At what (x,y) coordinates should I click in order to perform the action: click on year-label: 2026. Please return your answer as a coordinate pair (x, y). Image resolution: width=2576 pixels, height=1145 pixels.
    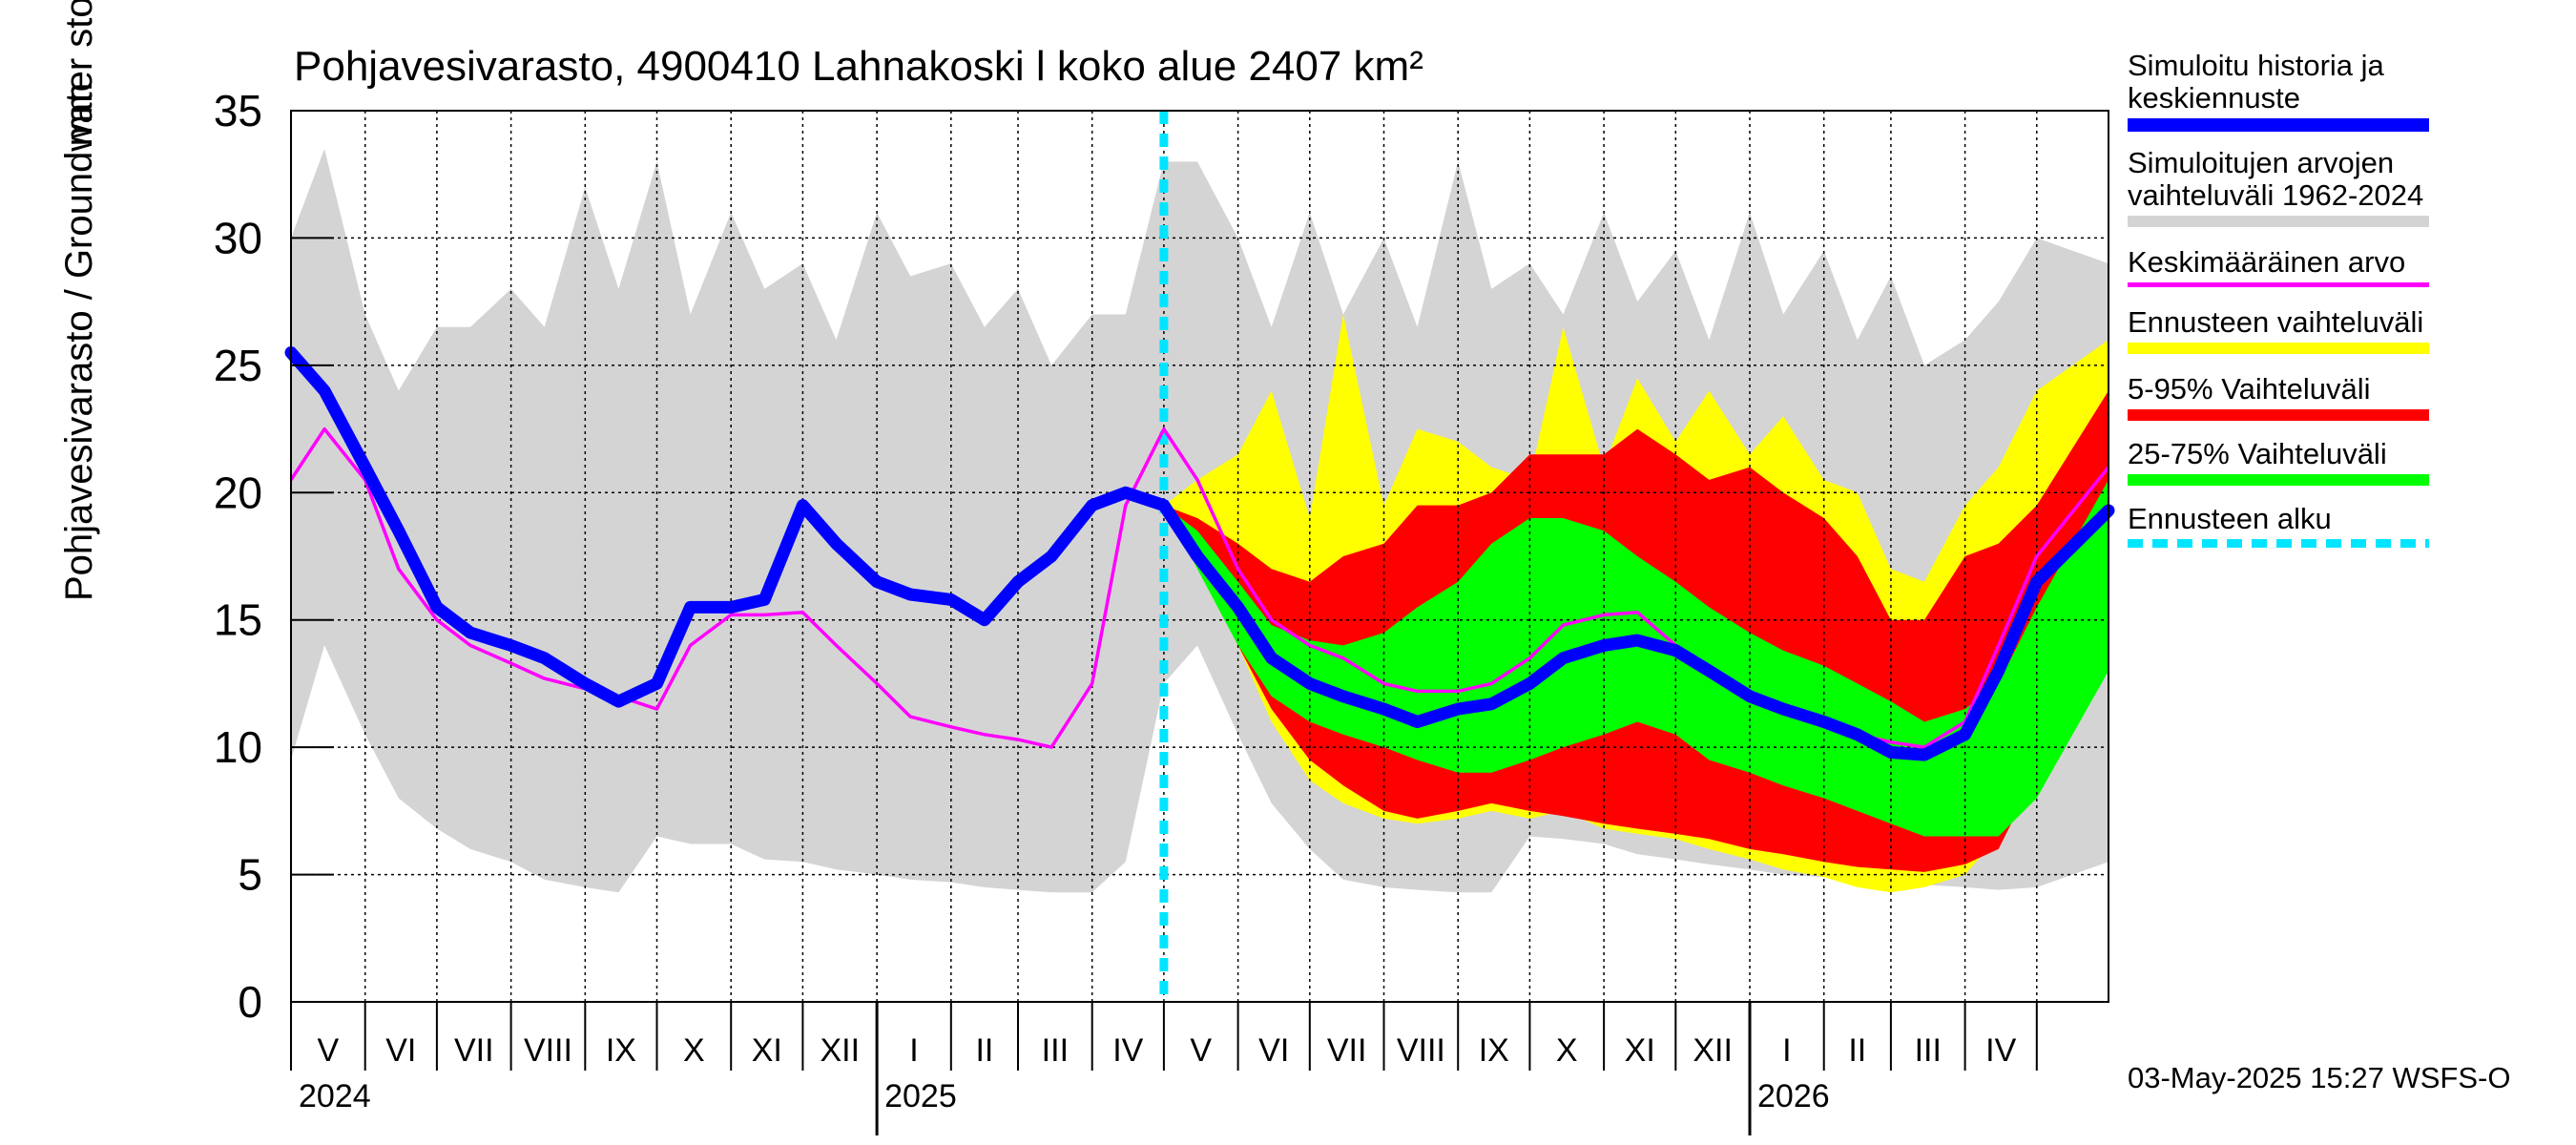
    Looking at the image, I should click on (1793, 1096).